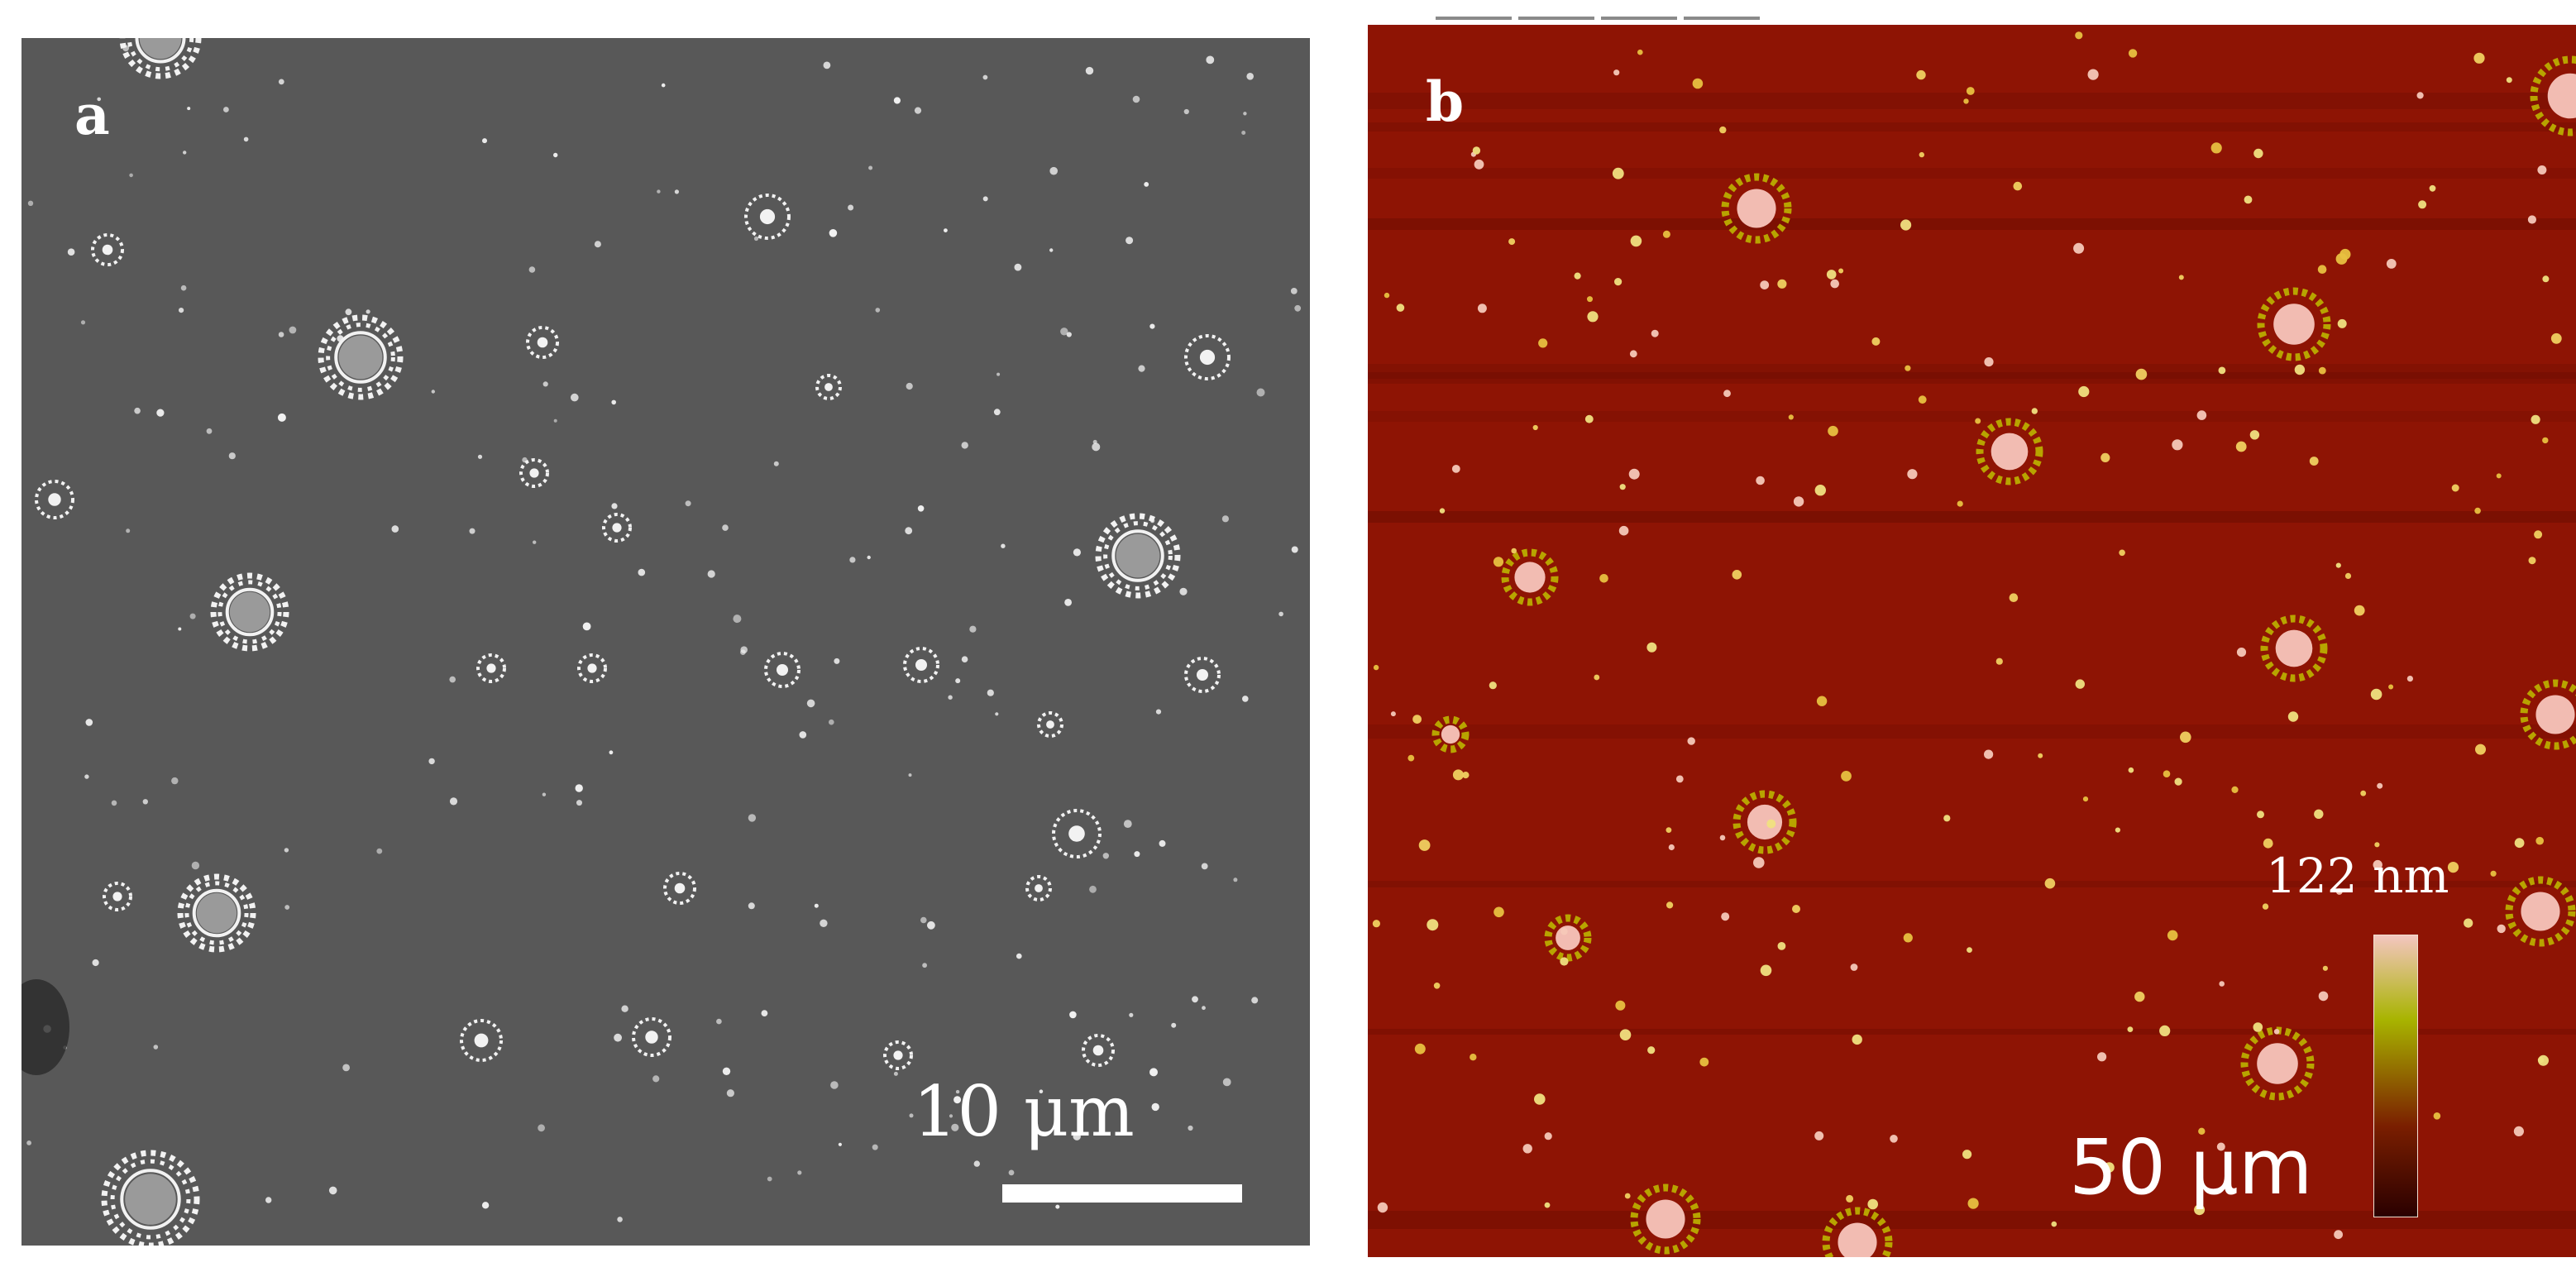 Image resolution: width=2576 pixels, height=1272 pixels. I want to click on panel-label-a: a, so click(92, 115).